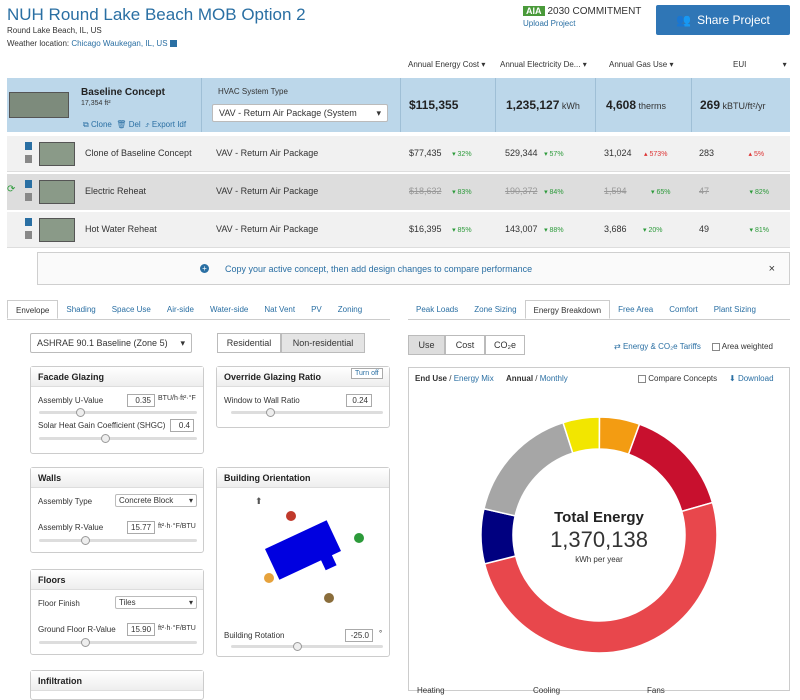 This screenshot has width=800, height=700. I want to click on project-location: Round Lake Beach, IL, US, so click(54, 30).